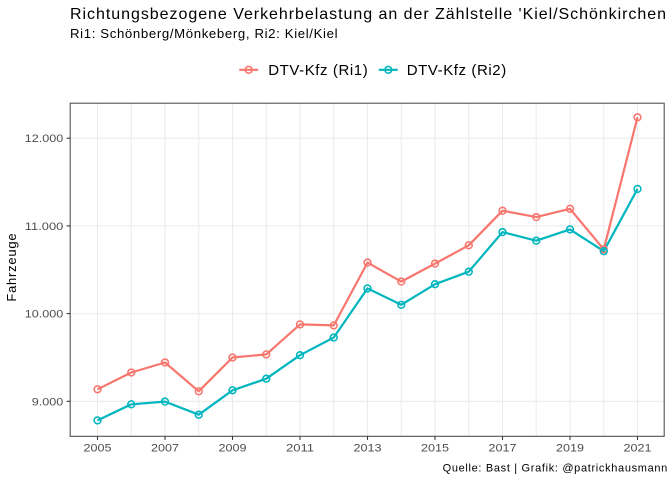 This screenshot has width=672, height=485. What do you see at coordinates (233, 449) in the screenshot?
I see `svg-text: 2009` at bounding box center [233, 449].